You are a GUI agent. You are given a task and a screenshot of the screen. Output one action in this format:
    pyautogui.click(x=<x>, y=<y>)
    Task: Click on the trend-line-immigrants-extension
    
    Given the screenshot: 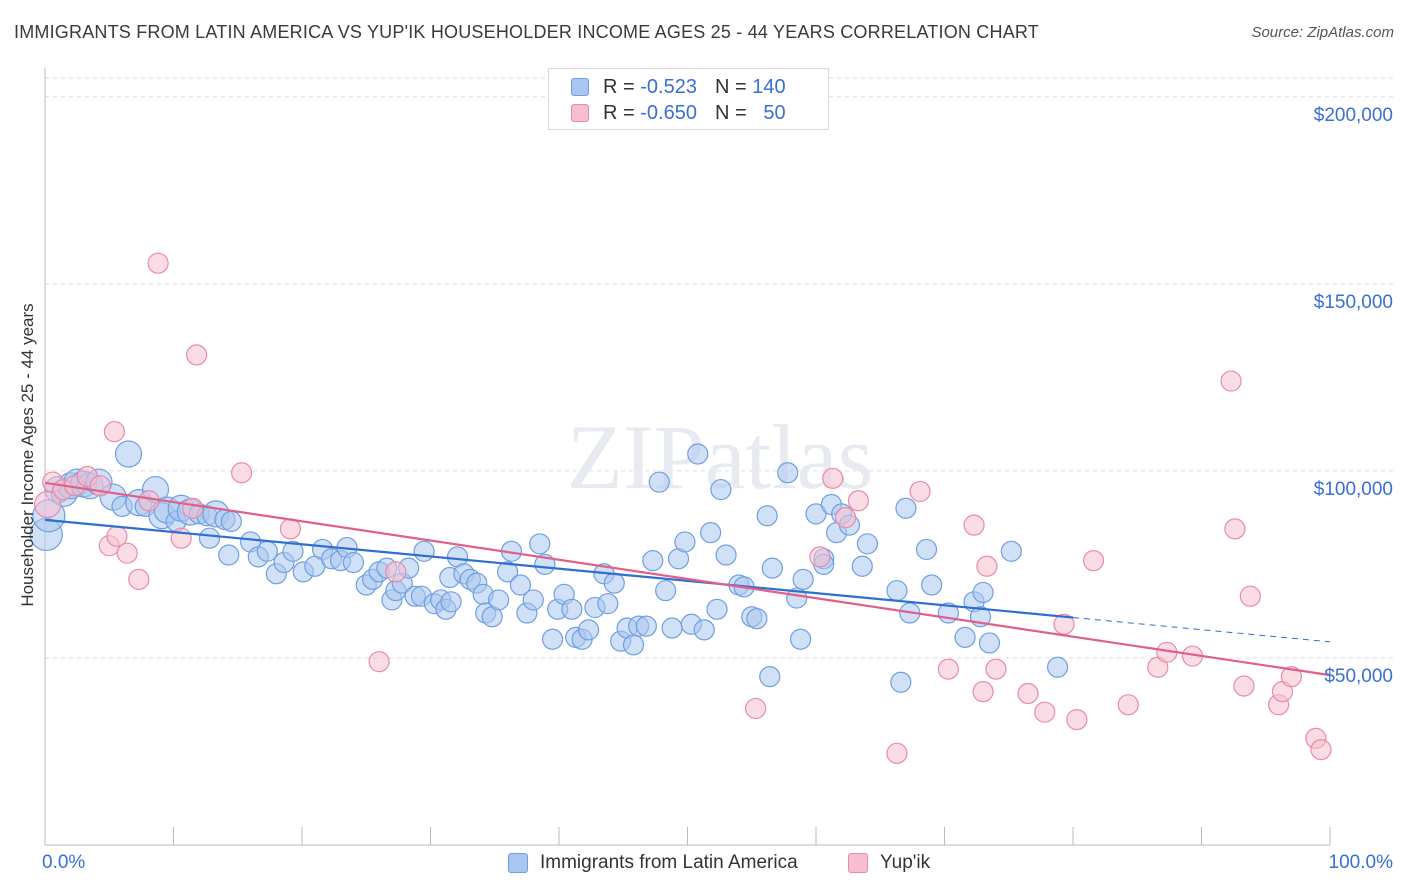 What is the action you would take?
    pyautogui.click(x=1201, y=630)
    